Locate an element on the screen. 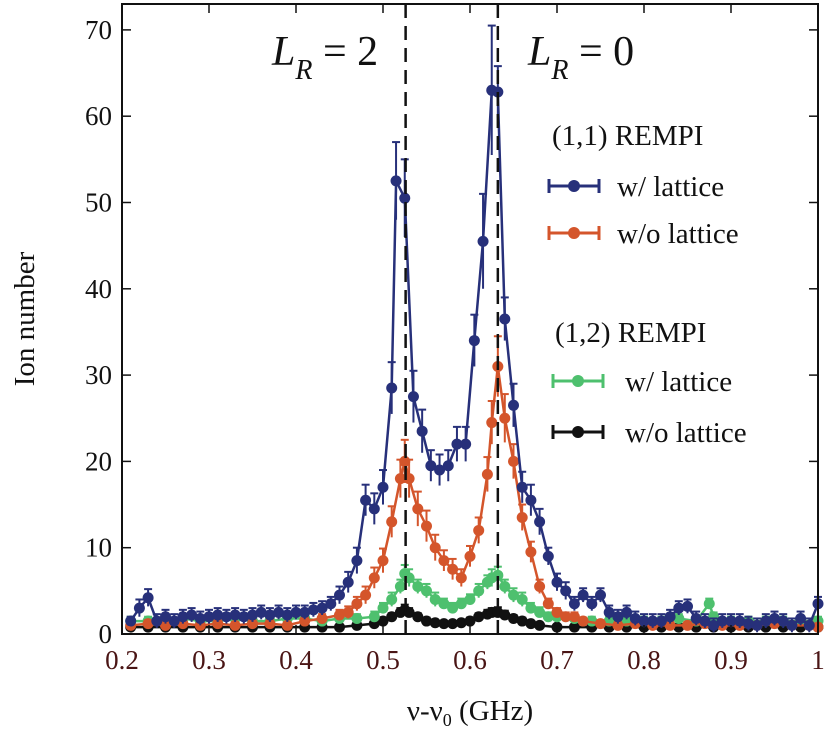 The height and width of the screenshot is (745, 830). annotation-lr2: LR = 2 is located at coordinates (324, 57).